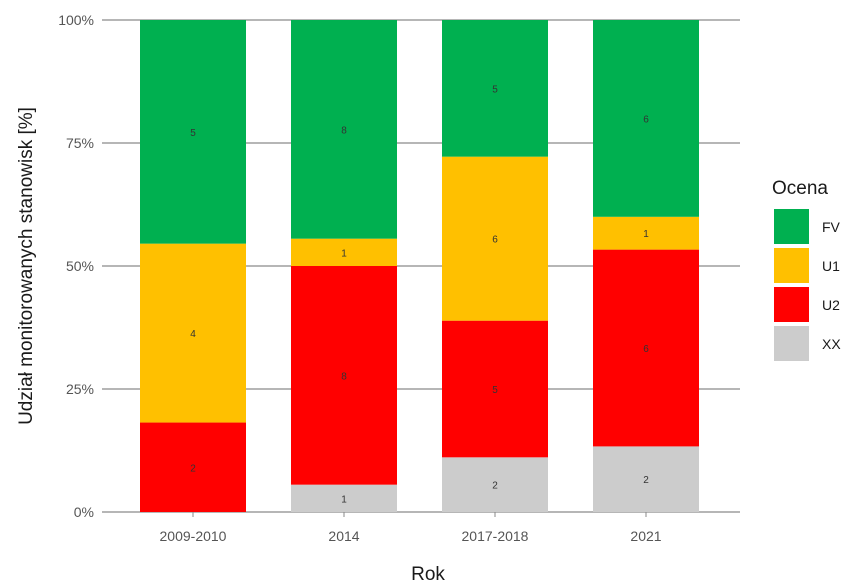 The height and width of the screenshot is (584, 850). I want to click on legend-swatch-u2, so click(791, 304).